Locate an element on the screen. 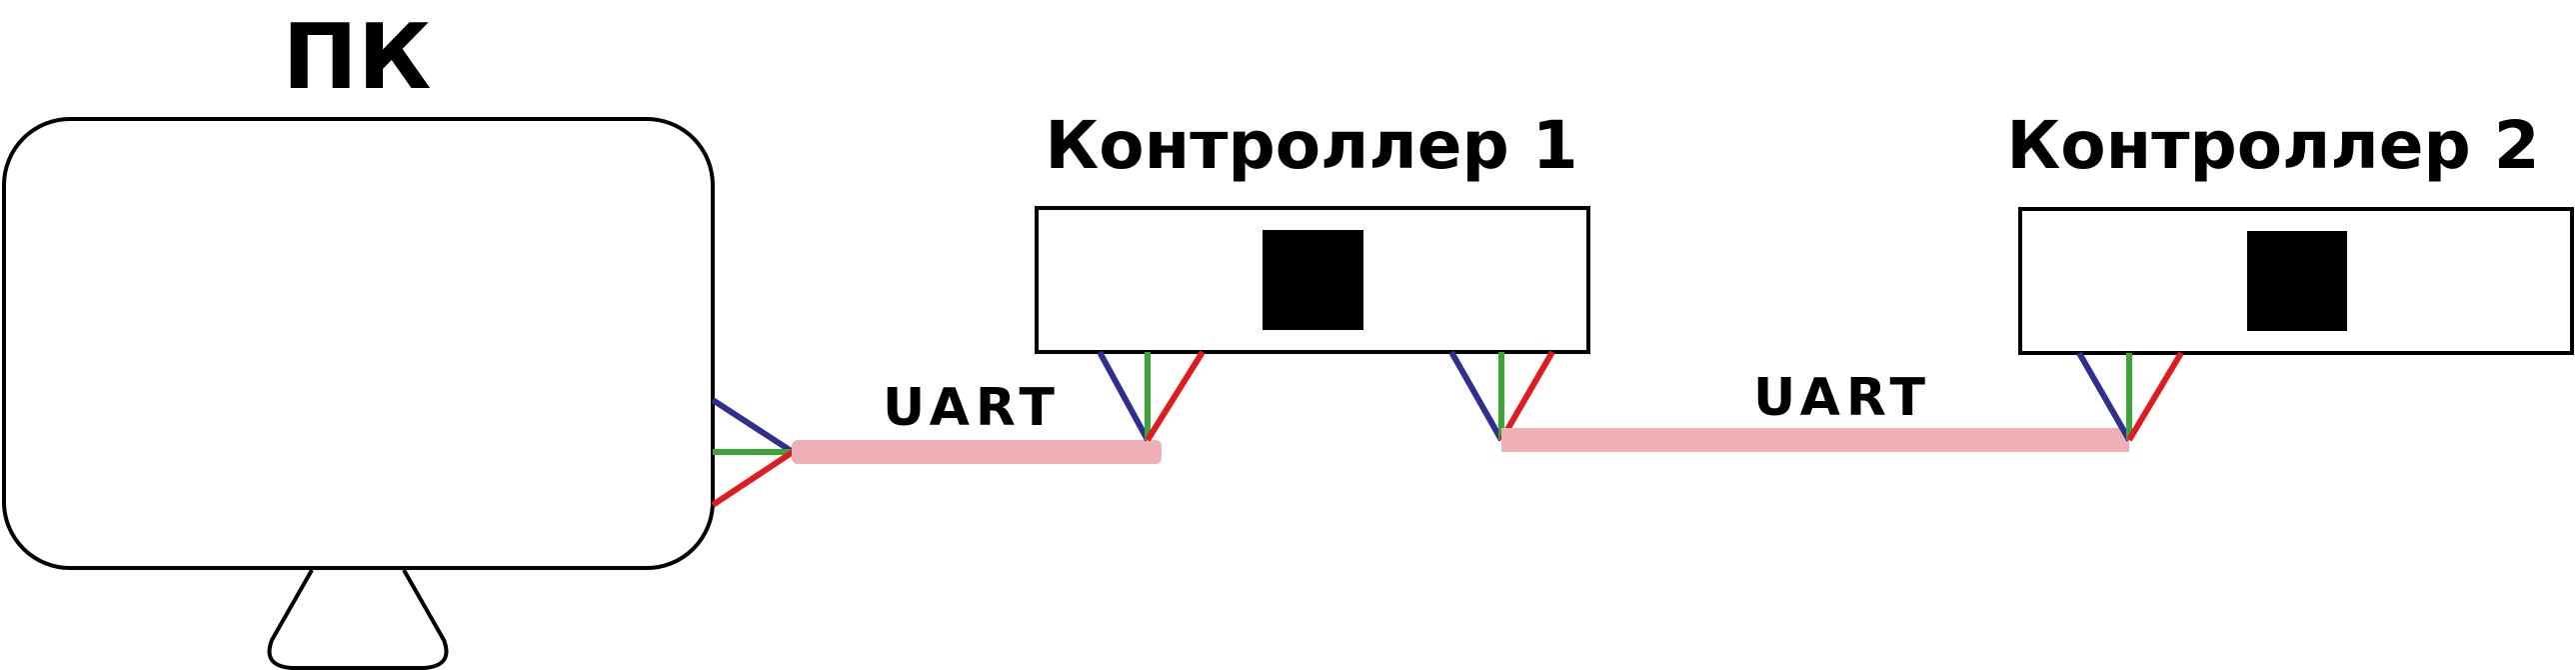 The image size is (2576, 670). controller-1-label: Контроллер 1 is located at coordinates (1311, 145).